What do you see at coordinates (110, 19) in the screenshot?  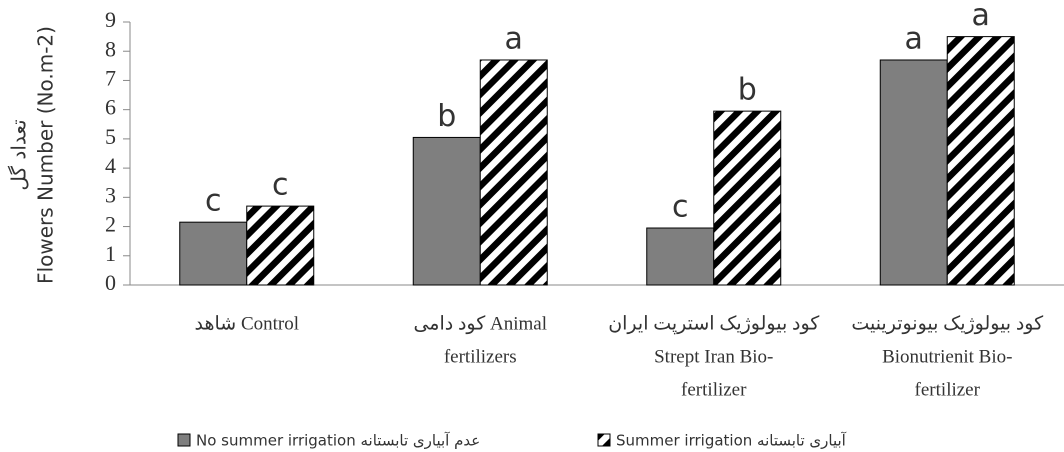 I see `y-tick-label: 9` at bounding box center [110, 19].